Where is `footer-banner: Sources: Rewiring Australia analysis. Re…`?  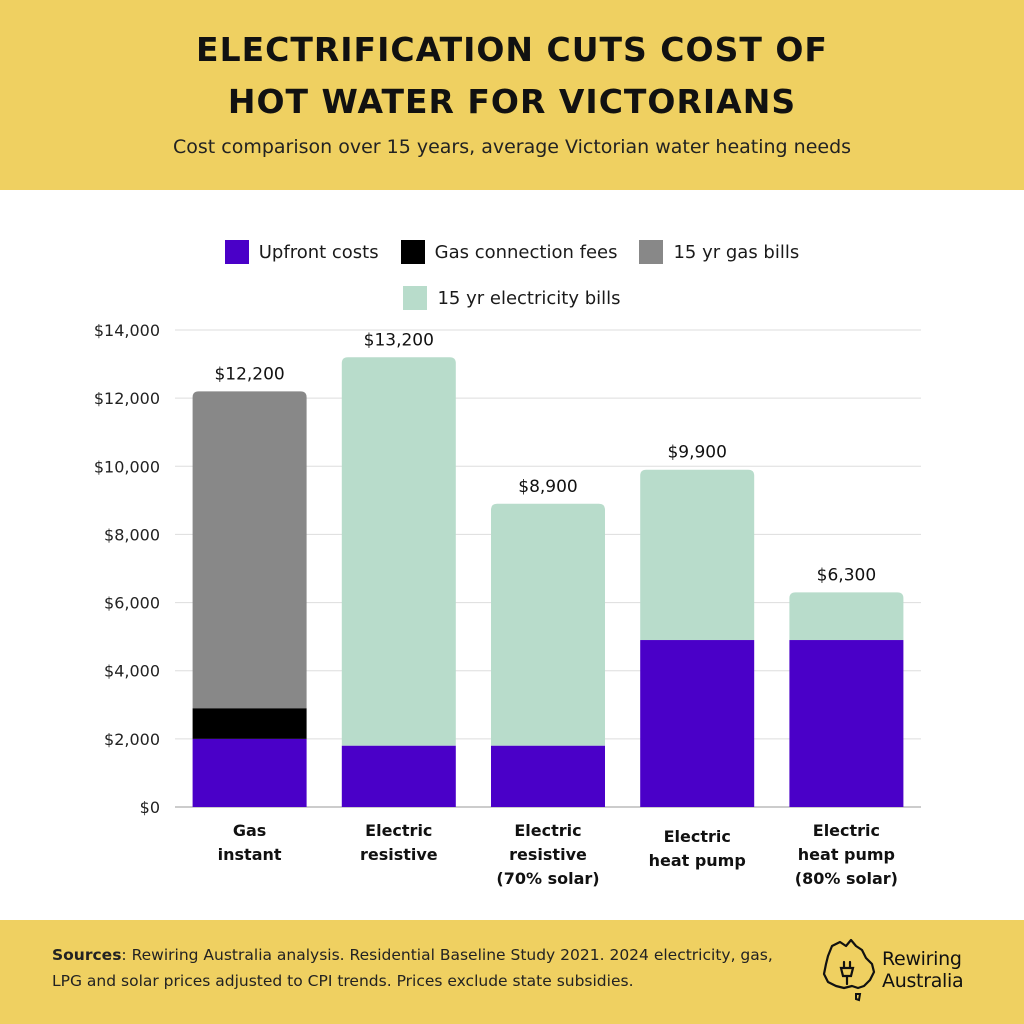 footer-banner: Sources: Rewiring Australia analysis. Re… is located at coordinates (512, 972).